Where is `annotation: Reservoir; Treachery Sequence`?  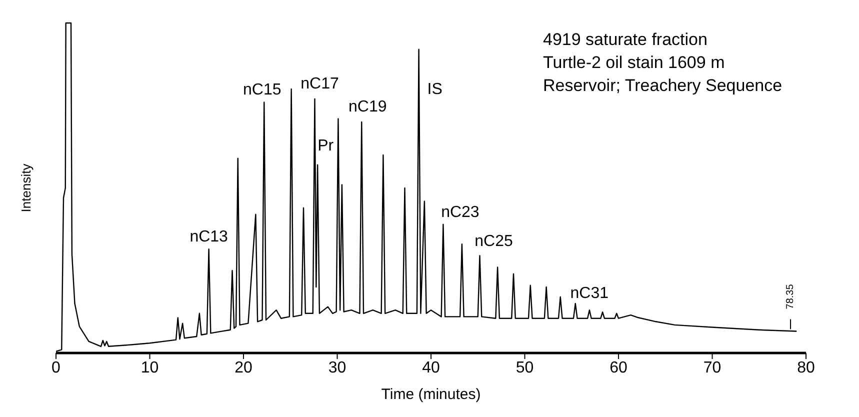
annotation: Reservoir; Treachery Sequence is located at coordinates (662, 86).